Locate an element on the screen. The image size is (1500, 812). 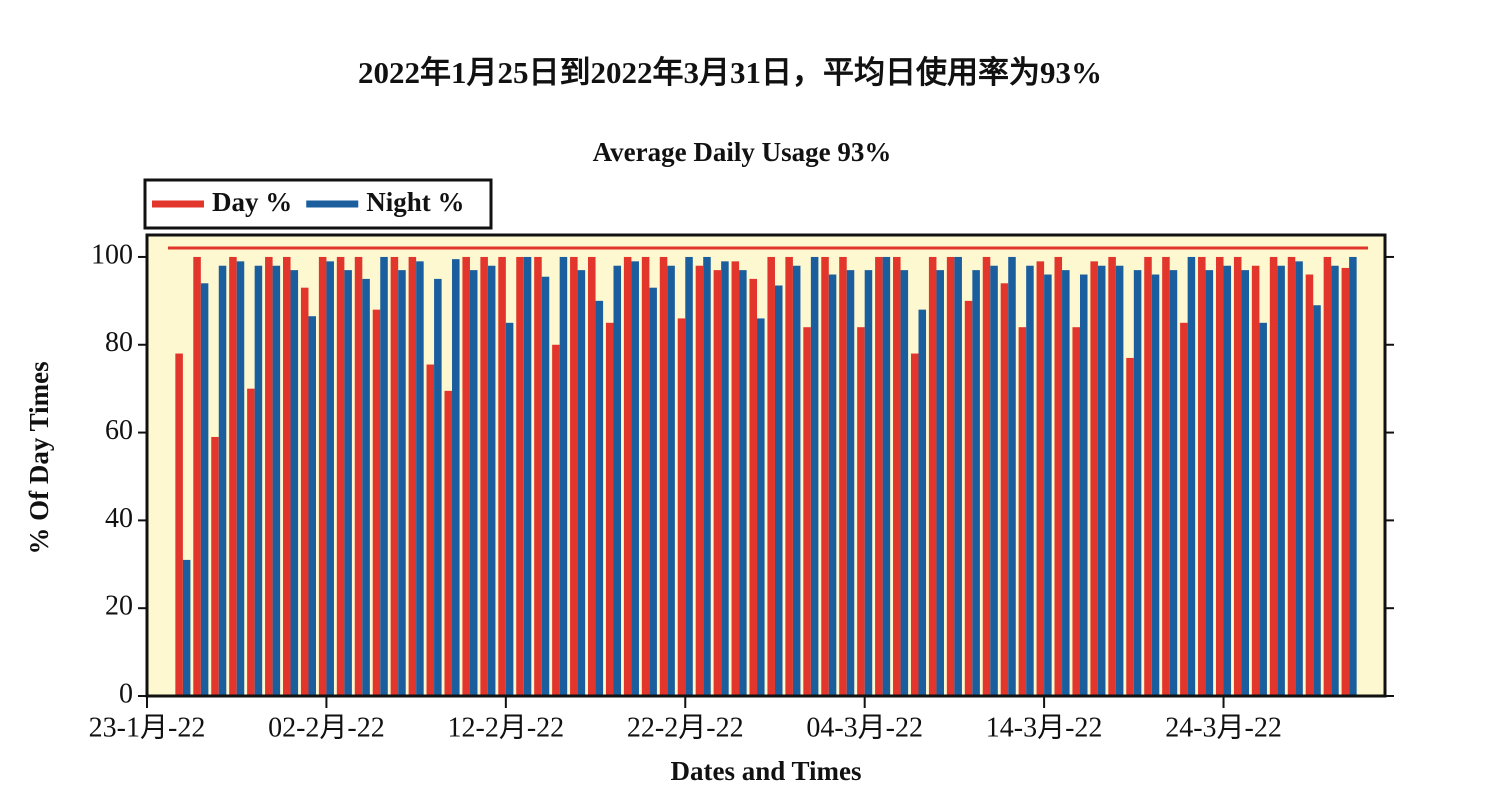
legend-label: Night % is located at coordinates (415, 202).